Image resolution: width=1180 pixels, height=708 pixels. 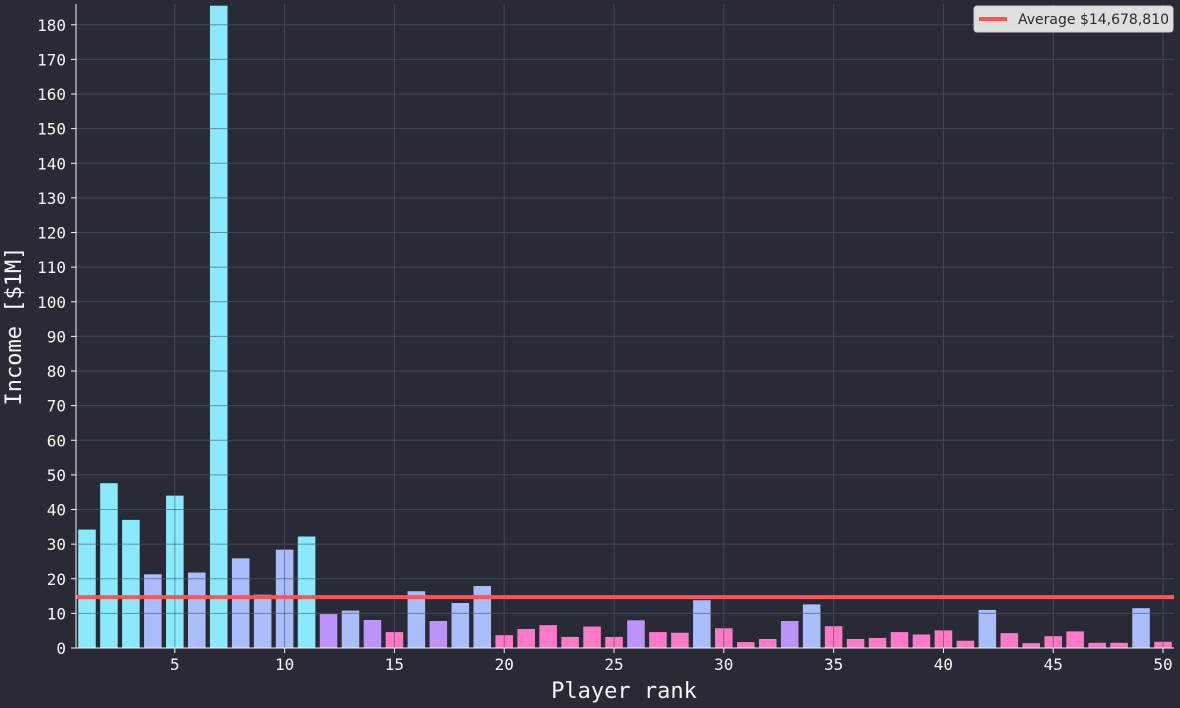 I want to click on y-axis-label: Income [$1M], so click(x=14, y=326).